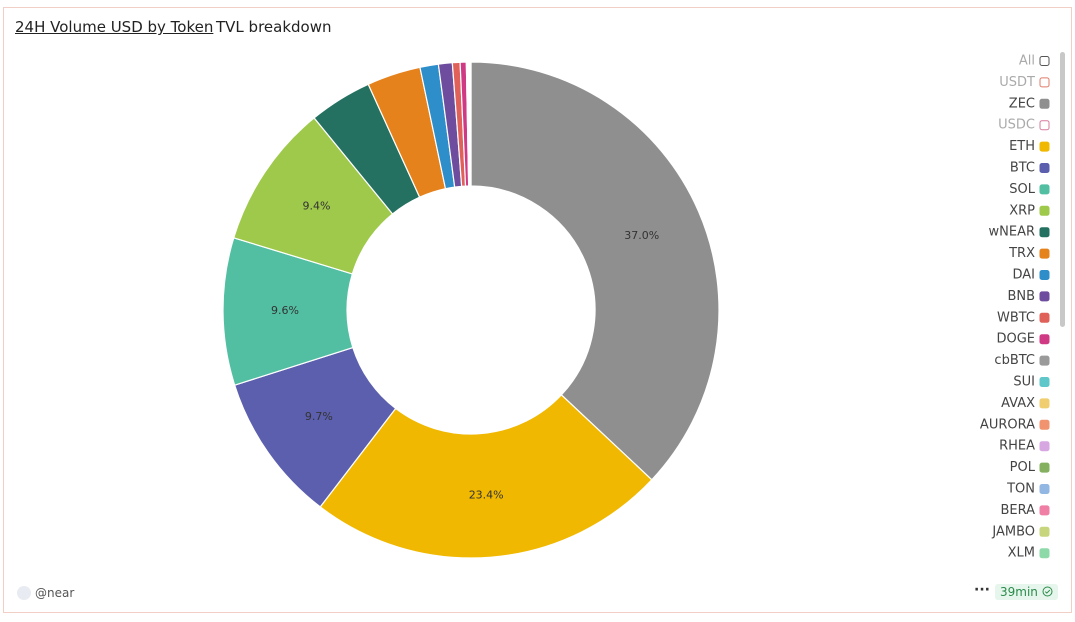  I want to click on legend-label: wNEAR, so click(1012, 232).